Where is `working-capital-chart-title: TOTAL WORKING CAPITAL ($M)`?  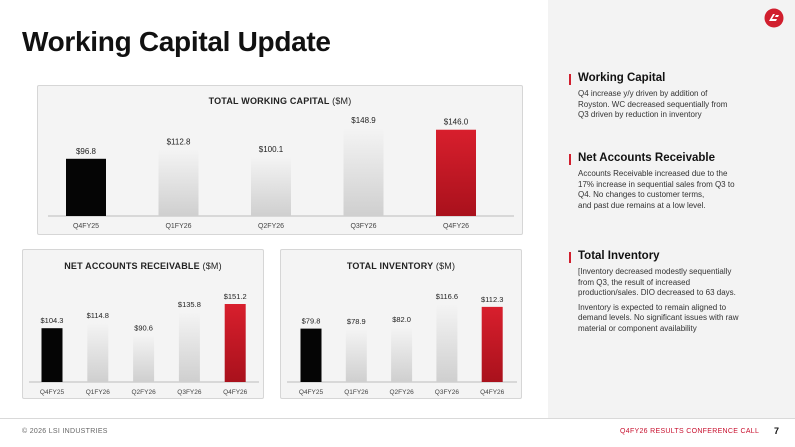 working-capital-chart-title: TOTAL WORKING CAPITAL ($M) is located at coordinates (280, 101).